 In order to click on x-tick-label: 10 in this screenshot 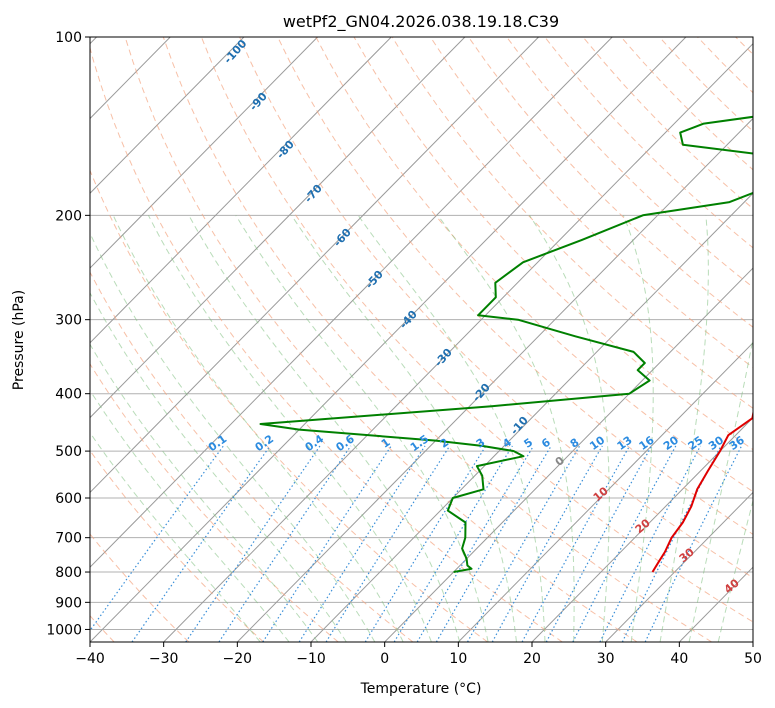, I will do `click(458, 659)`.